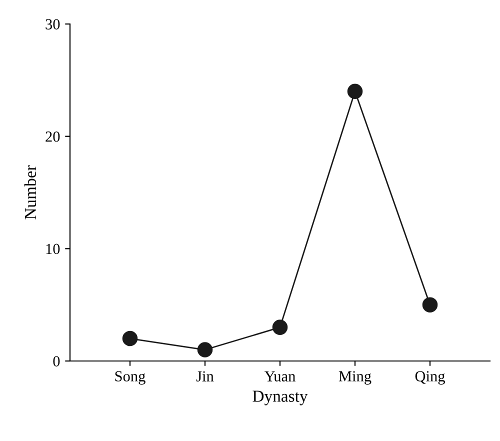 Image resolution: width=500 pixels, height=441 pixels. What do you see at coordinates (205, 376) in the screenshot?
I see `x-tick-label: Jin` at bounding box center [205, 376].